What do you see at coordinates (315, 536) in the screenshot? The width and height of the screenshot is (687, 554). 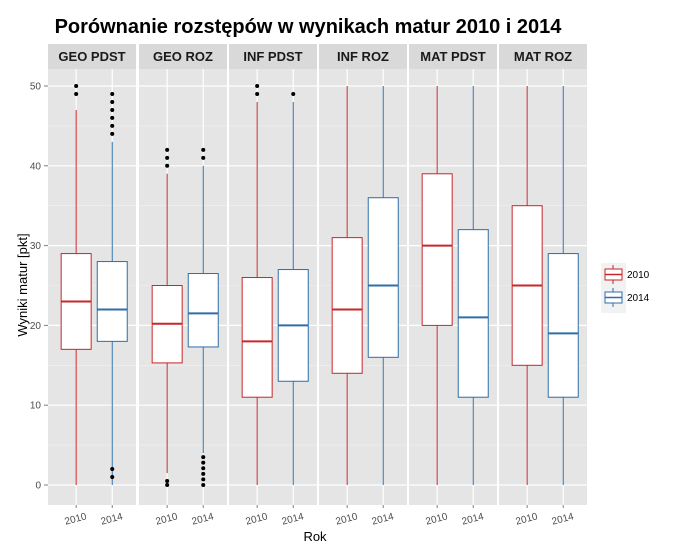 I see `x-axis-title: Rok` at bounding box center [315, 536].